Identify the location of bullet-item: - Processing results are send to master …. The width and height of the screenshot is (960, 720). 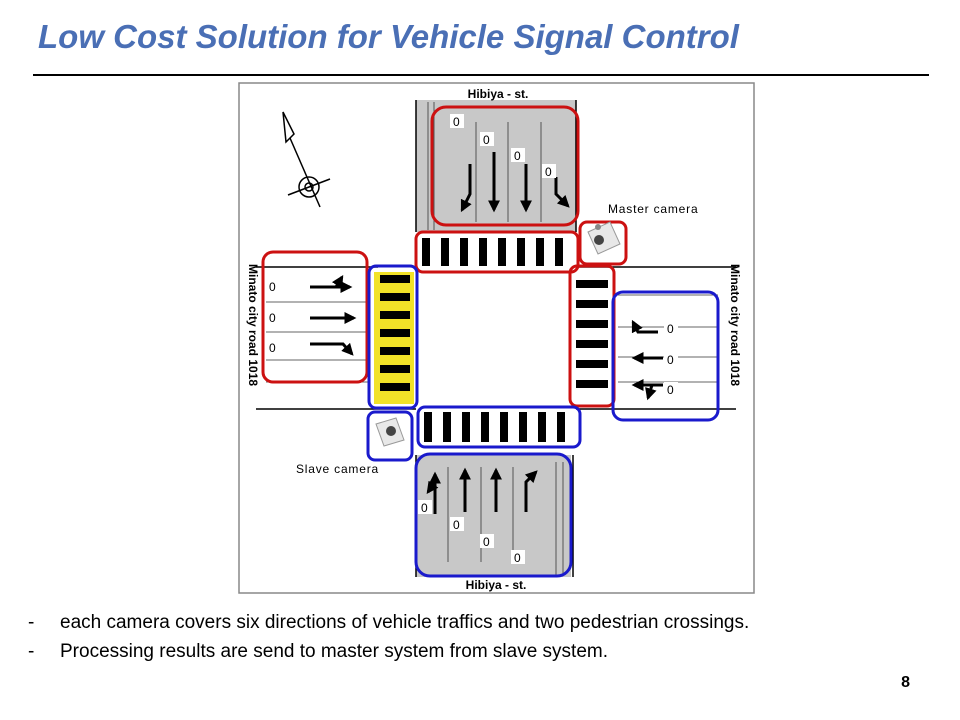
(388, 651).